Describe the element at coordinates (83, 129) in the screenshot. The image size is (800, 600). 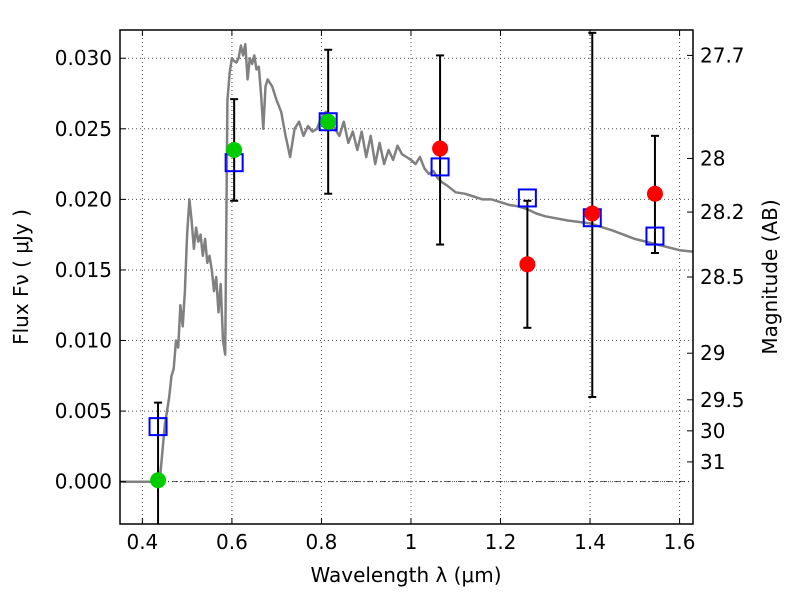
I see `y-tick-label: 0.025` at that location.